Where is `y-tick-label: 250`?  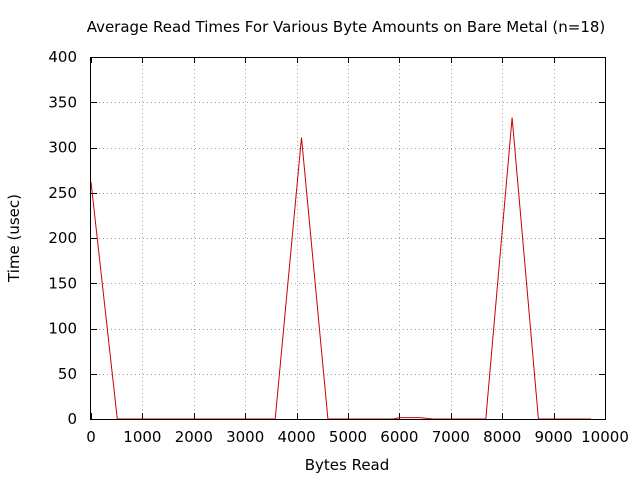
y-tick-label: 250 is located at coordinates (62, 193).